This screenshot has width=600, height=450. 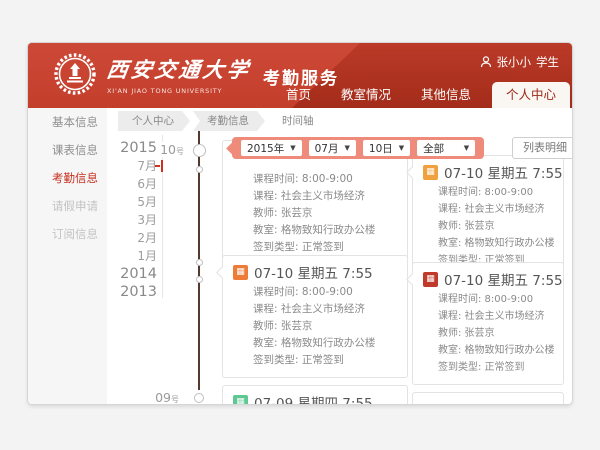 What do you see at coordinates (358, 148) in the screenshot?
I see `date-filter-bar: 2015年 ▼ 07月 ▼ 10日 ▼ 全部 ▼` at bounding box center [358, 148].